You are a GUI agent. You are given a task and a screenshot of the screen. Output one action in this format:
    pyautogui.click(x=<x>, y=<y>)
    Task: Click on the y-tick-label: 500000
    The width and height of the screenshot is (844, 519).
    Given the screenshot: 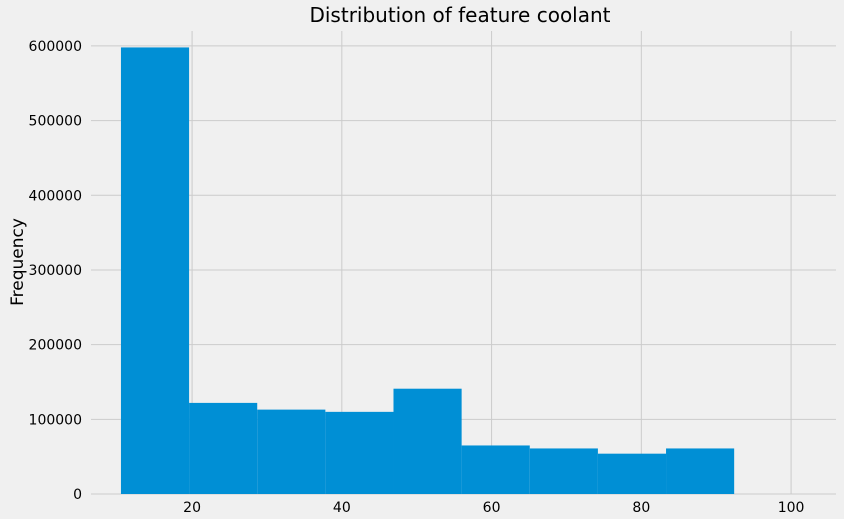 What is the action you would take?
    pyautogui.click(x=55, y=122)
    